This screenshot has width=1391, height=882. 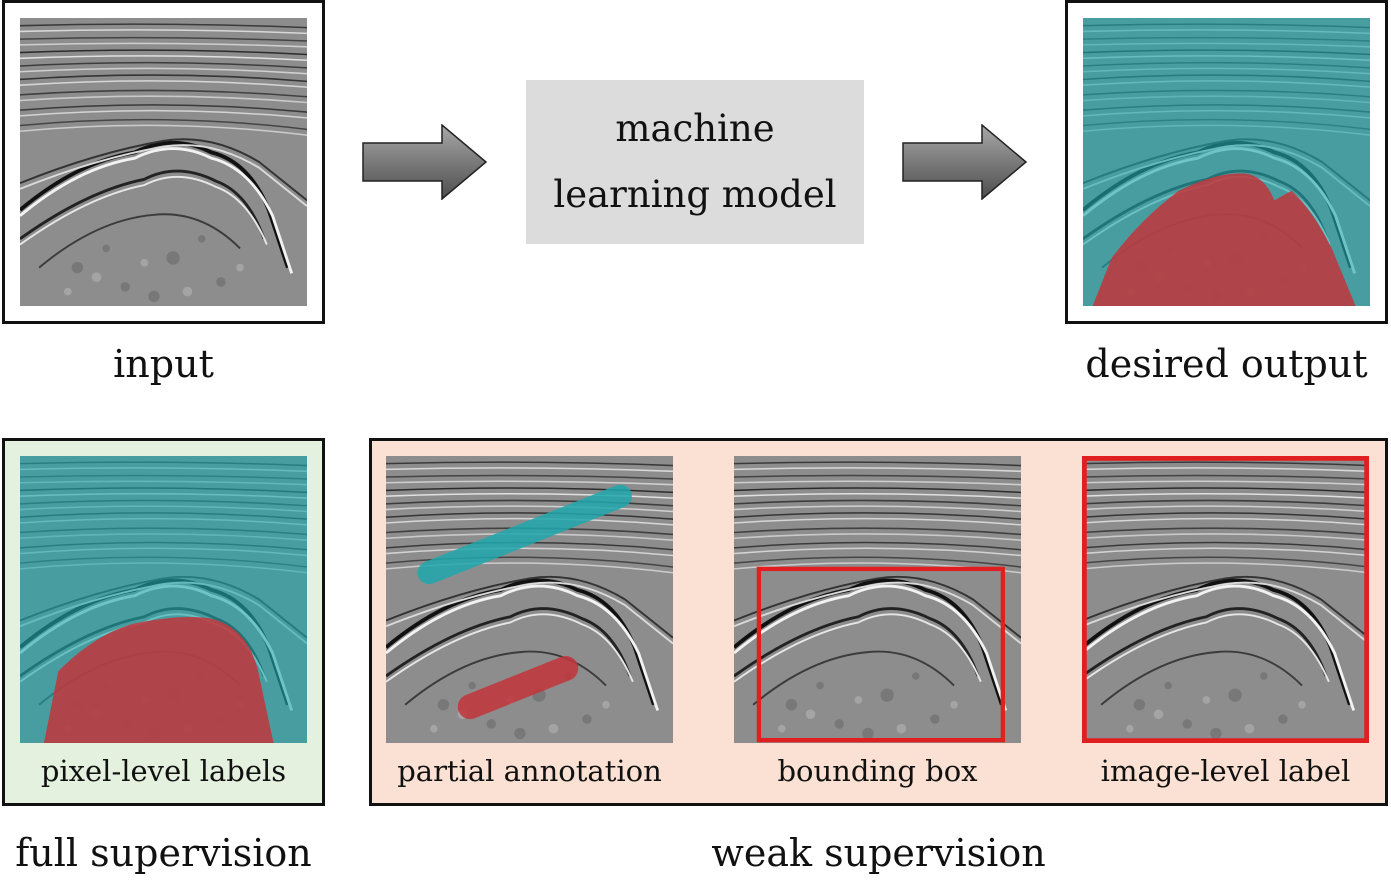 I want to click on input-frame, so click(x=163, y=162).